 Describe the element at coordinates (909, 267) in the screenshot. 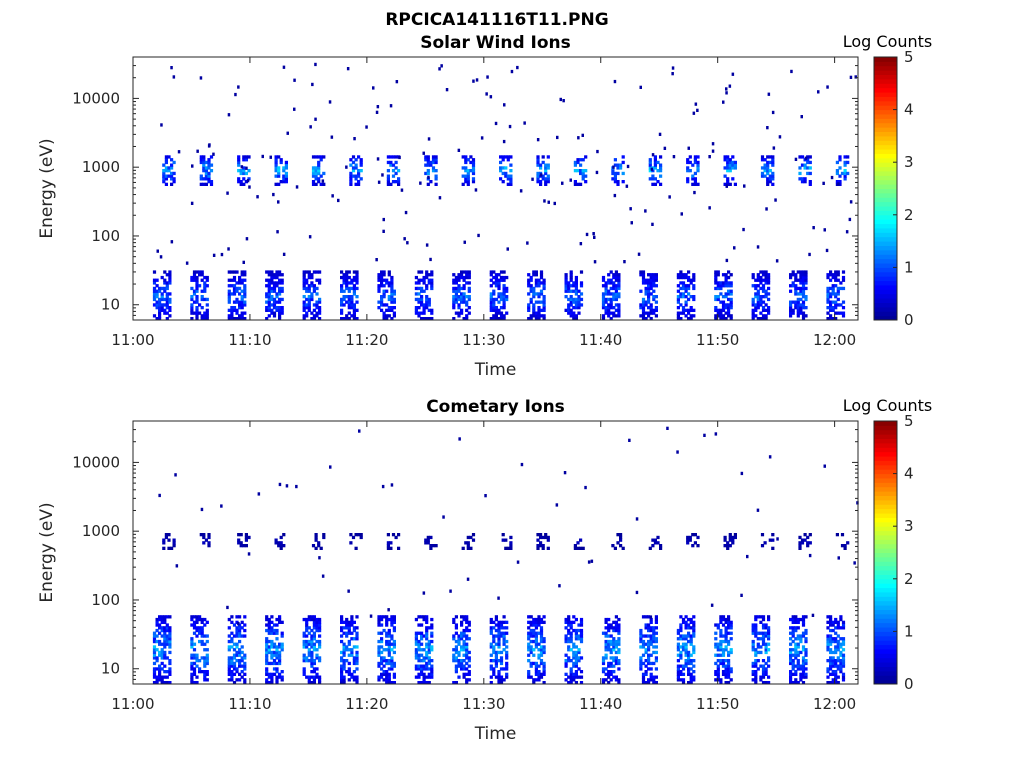

I see `colorbar-tick-label: 1` at that location.